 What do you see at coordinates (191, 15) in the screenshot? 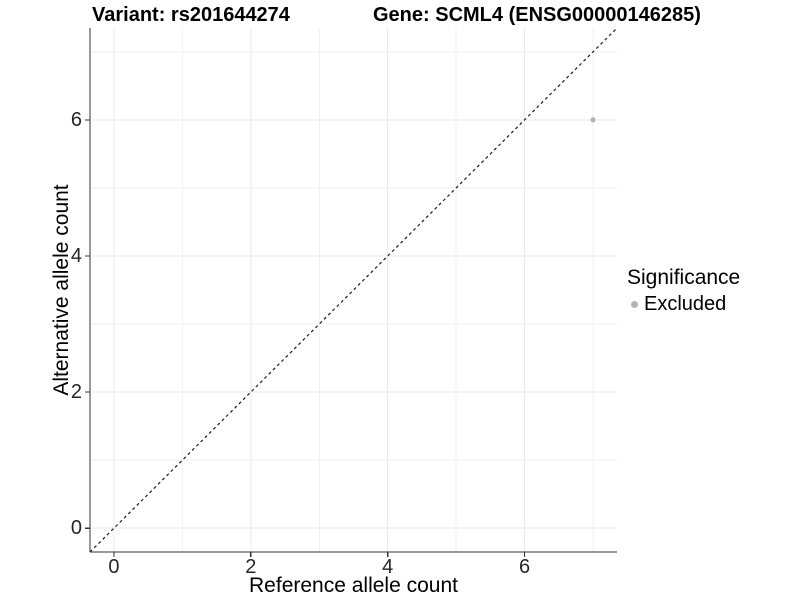
I see `plot-title-variant: Variant: rs201644274` at bounding box center [191, 15].